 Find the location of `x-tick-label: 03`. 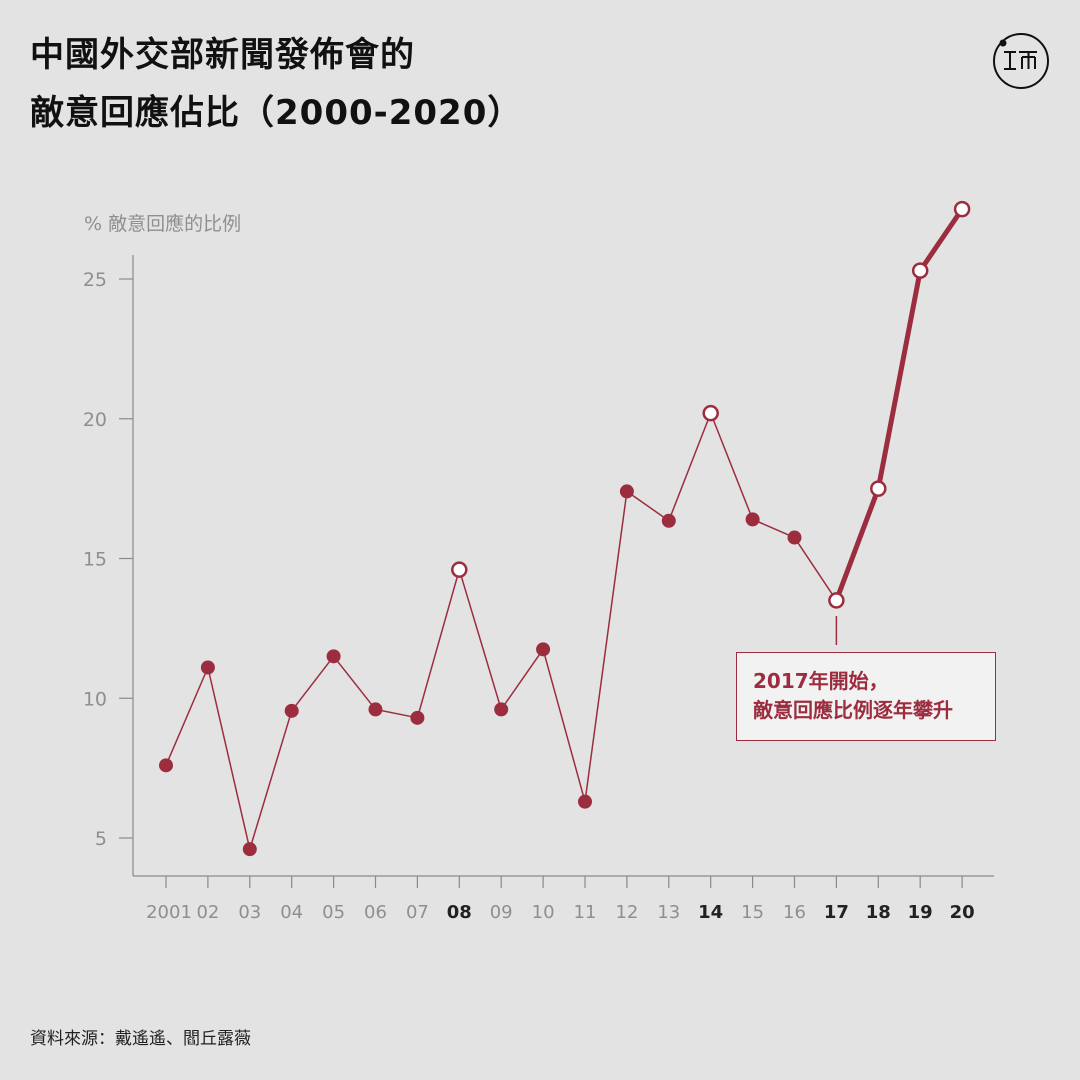

x-tick-label: 03 is located at coordinates (249, 912).